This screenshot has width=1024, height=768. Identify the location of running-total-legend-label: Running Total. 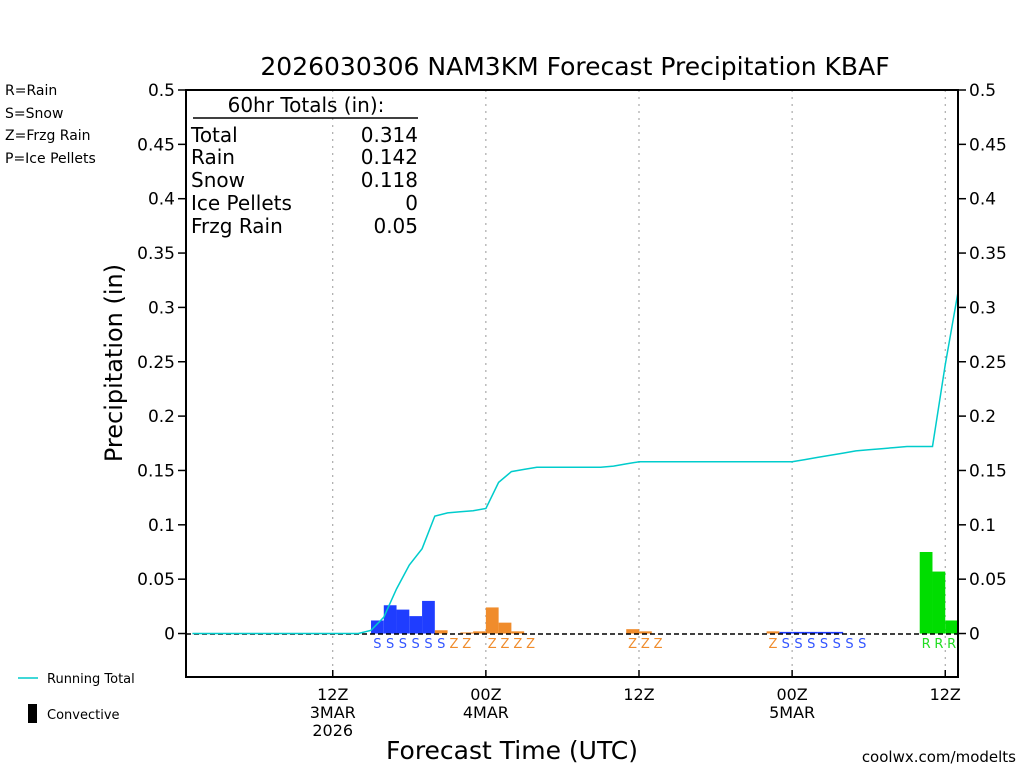
(91, 679).